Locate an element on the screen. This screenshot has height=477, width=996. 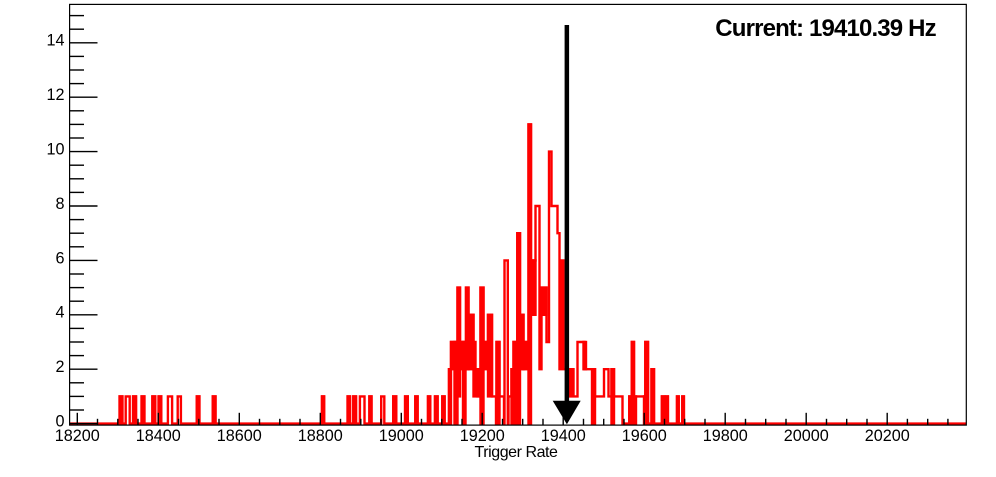
svg-text: 19800 is located at coordinates (725, 436).